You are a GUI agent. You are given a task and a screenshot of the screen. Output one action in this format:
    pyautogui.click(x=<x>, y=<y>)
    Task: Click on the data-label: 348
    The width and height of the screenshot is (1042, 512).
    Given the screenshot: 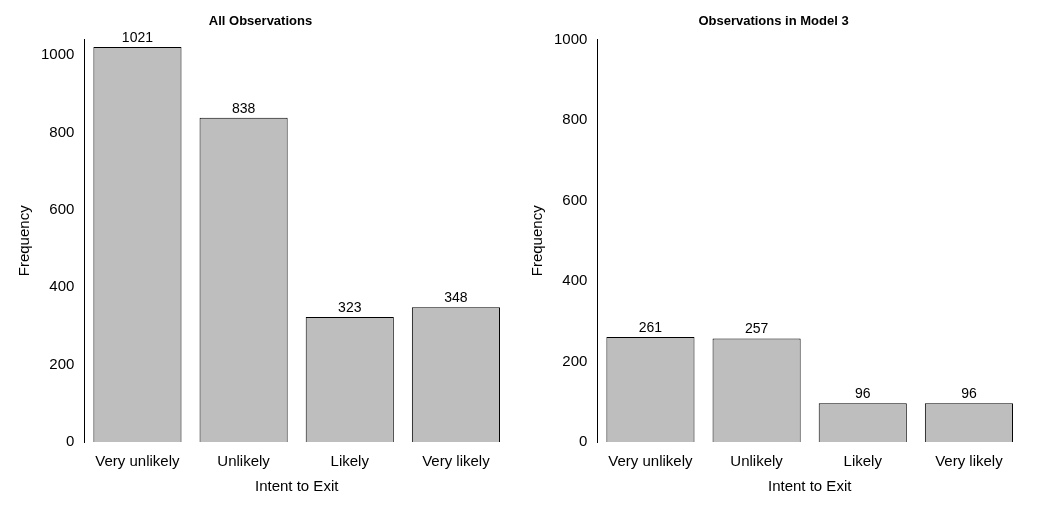 What is the action you would take?
    pyautogui.click(x=456, y=297)
    